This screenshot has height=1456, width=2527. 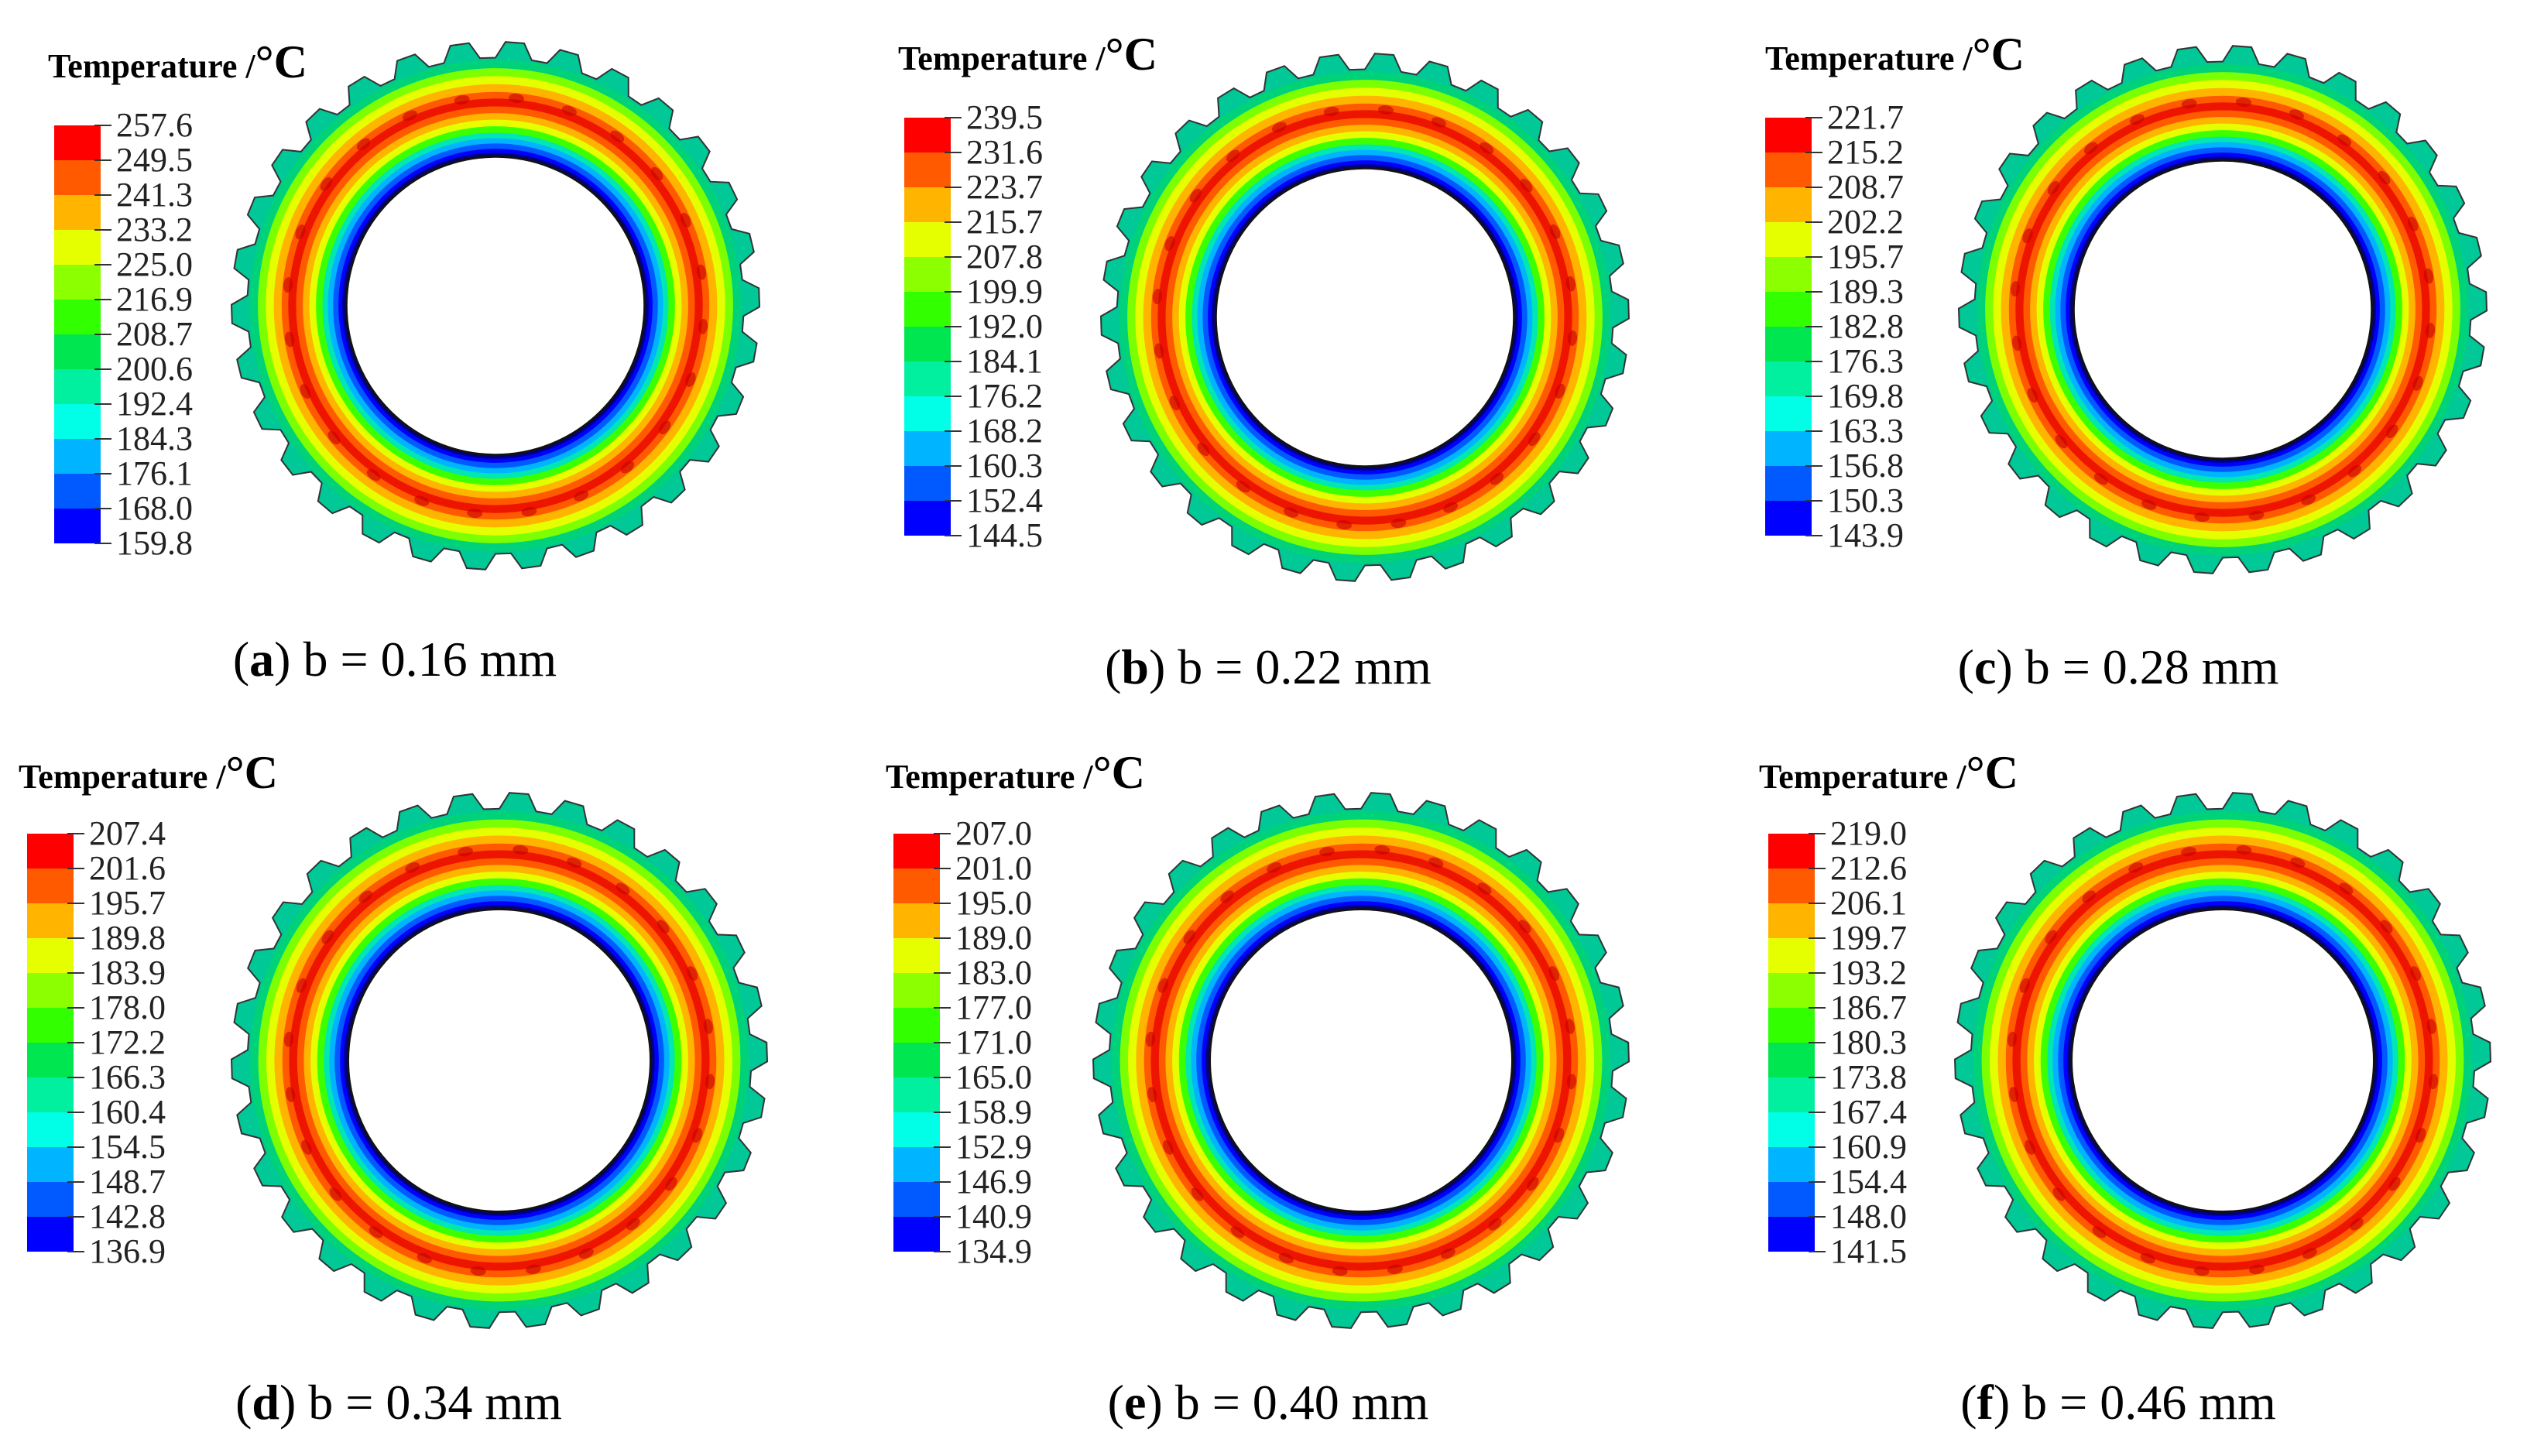 I want to click on caption-letter: a, so click(x=262, y=659).